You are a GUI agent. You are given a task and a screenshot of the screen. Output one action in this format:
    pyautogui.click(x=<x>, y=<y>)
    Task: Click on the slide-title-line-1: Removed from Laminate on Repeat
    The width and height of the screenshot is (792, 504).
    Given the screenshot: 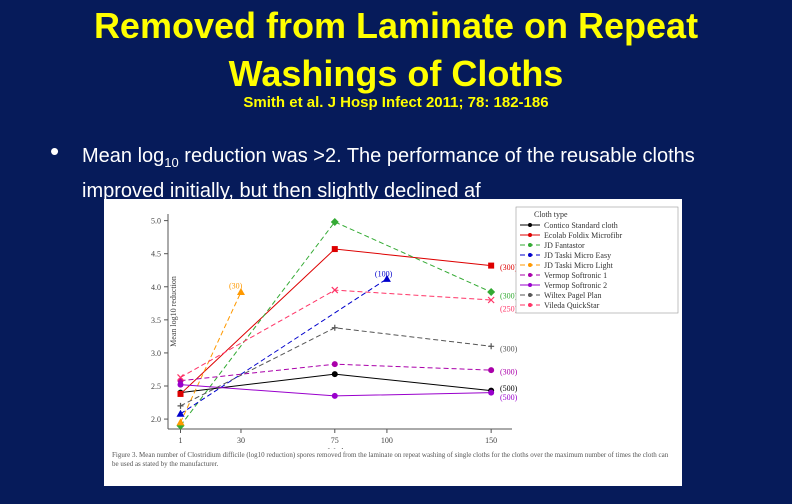 What is the action you would take?
    pyautogui.click(x=396, y=25)
    